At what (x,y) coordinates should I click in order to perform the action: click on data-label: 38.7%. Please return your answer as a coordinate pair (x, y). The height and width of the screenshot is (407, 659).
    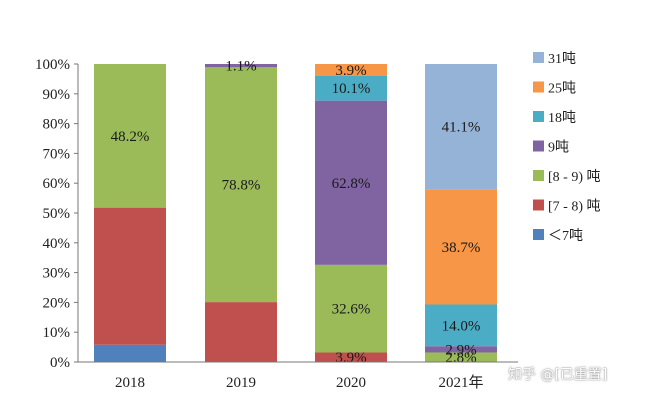
    Looking at the image, I should click on (461, 248).